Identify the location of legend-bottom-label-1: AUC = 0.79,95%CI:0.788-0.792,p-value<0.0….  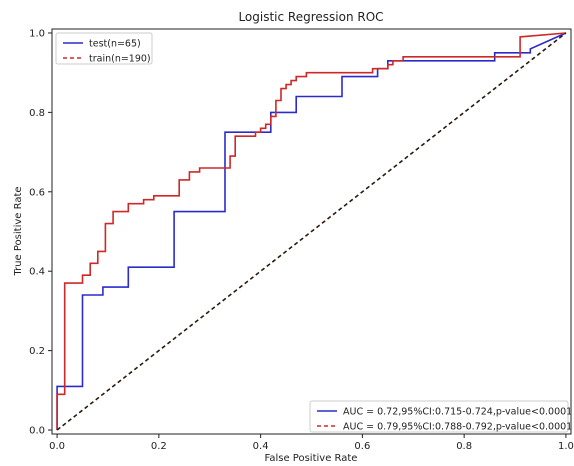
(457, 427).